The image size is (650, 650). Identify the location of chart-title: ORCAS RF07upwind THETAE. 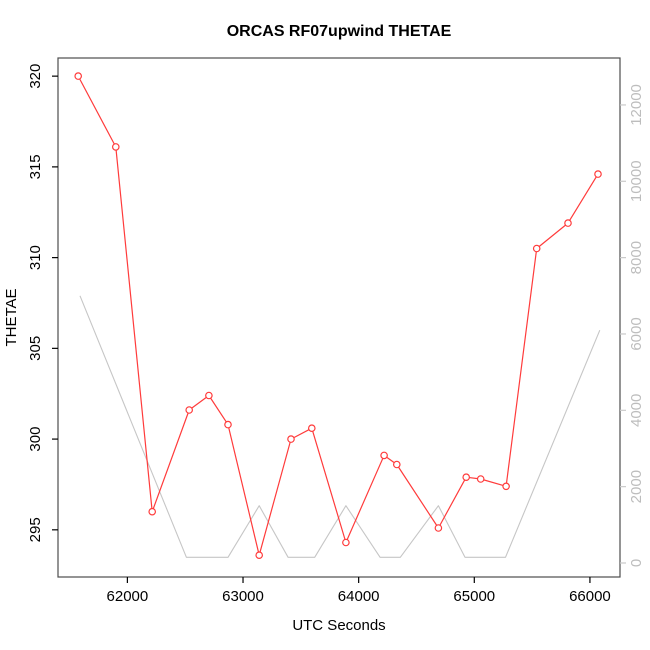
(339, 31).